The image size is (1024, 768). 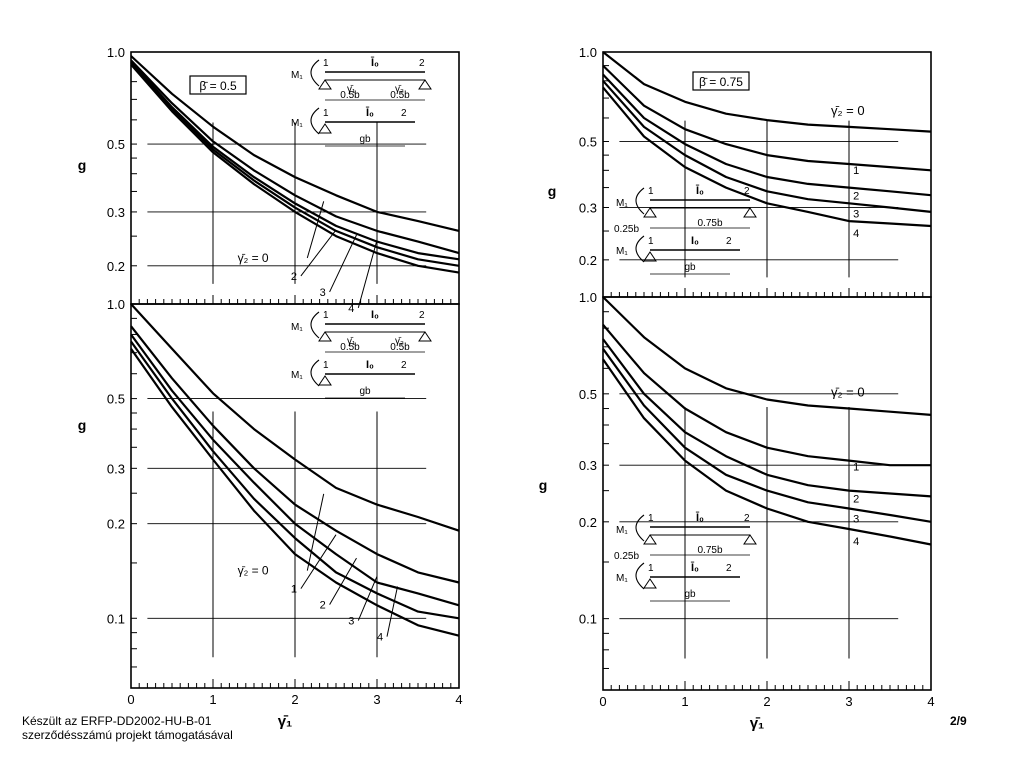 What do you see at coordinates (361, 102) in the screenshot?
I see `beam-inset: 1 Ī₀ 2 γ̄₁ γ̄₂ M₁ 0.5b 0.5b 1 Ī₀ 2 M₁ gb` at bounding box center [361, 102].